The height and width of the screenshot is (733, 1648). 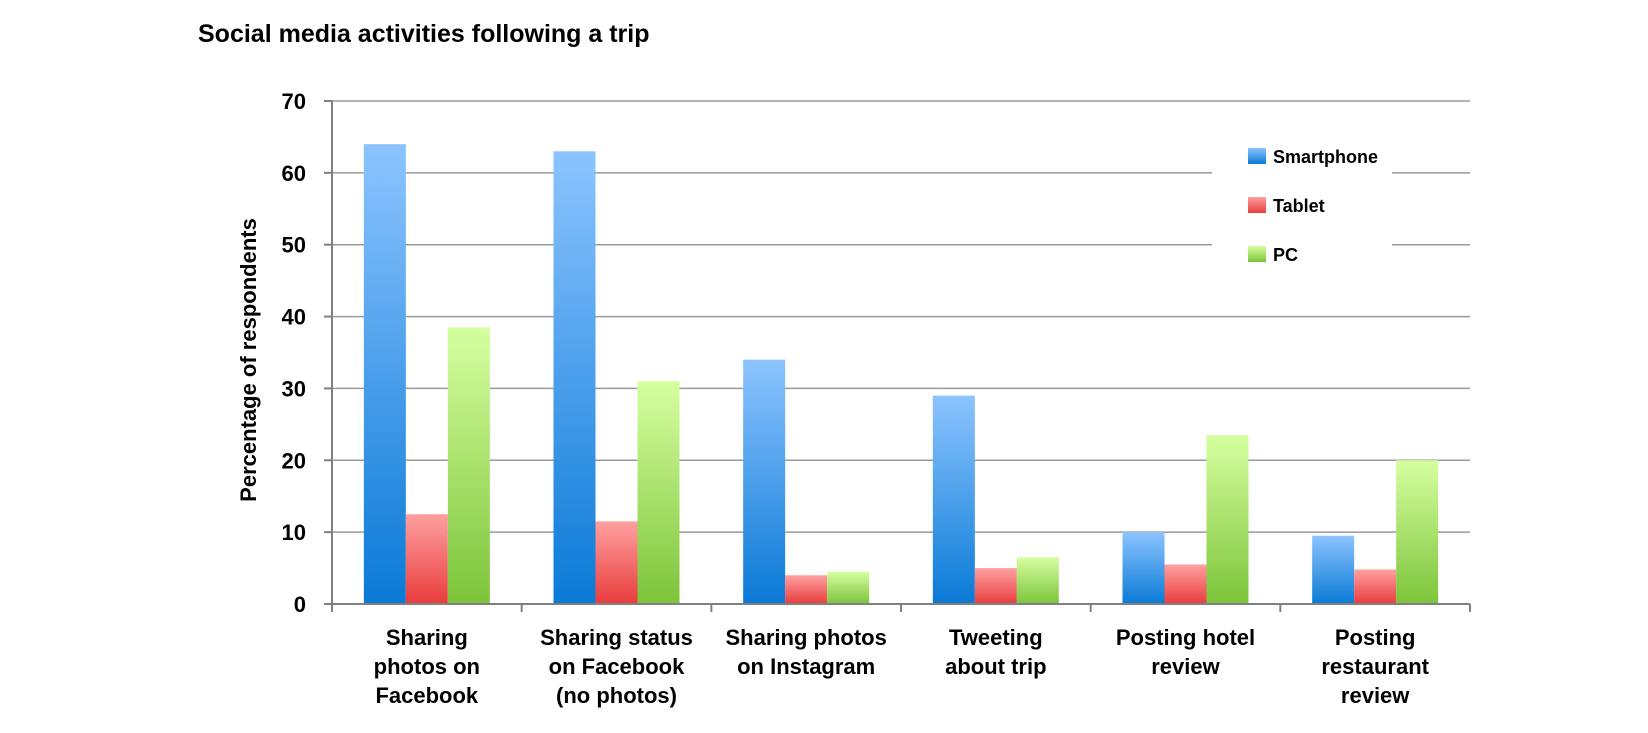 I want to click on x-tick-label: Tweeting about trip, so click(x=995, y=652).